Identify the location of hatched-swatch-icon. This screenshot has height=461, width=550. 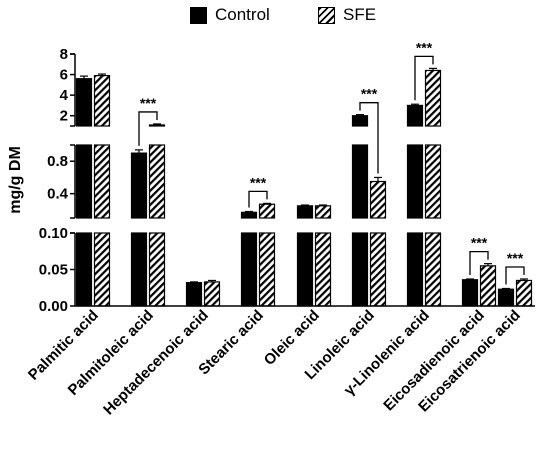
(326, 15).